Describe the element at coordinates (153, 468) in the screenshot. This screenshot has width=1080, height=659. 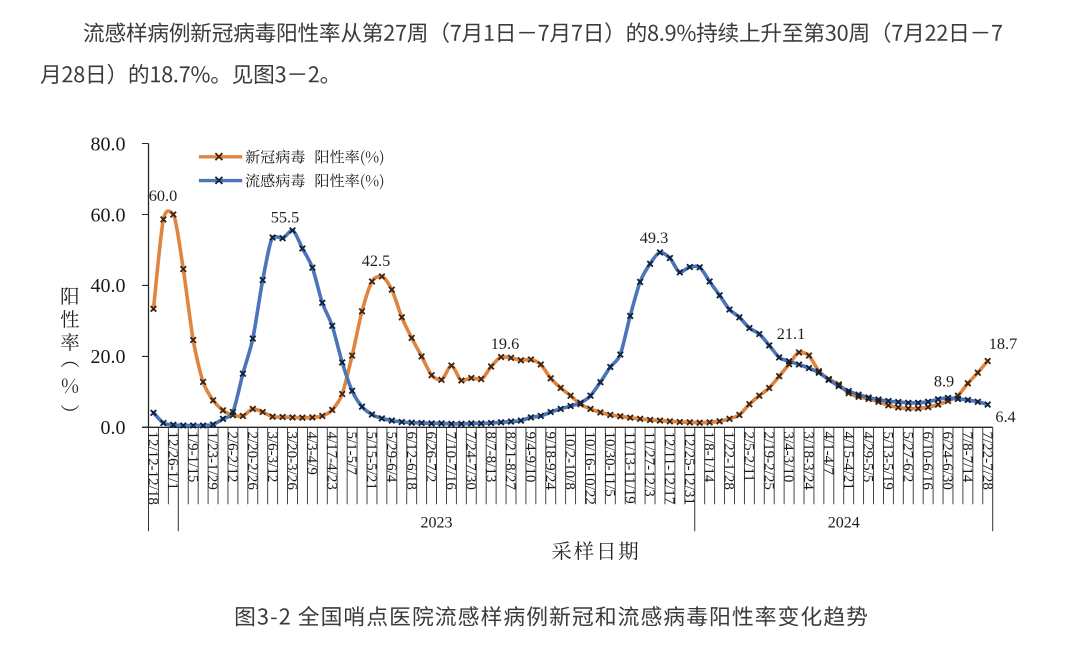
I see `svg-text: 12/12-12/18` at that location.